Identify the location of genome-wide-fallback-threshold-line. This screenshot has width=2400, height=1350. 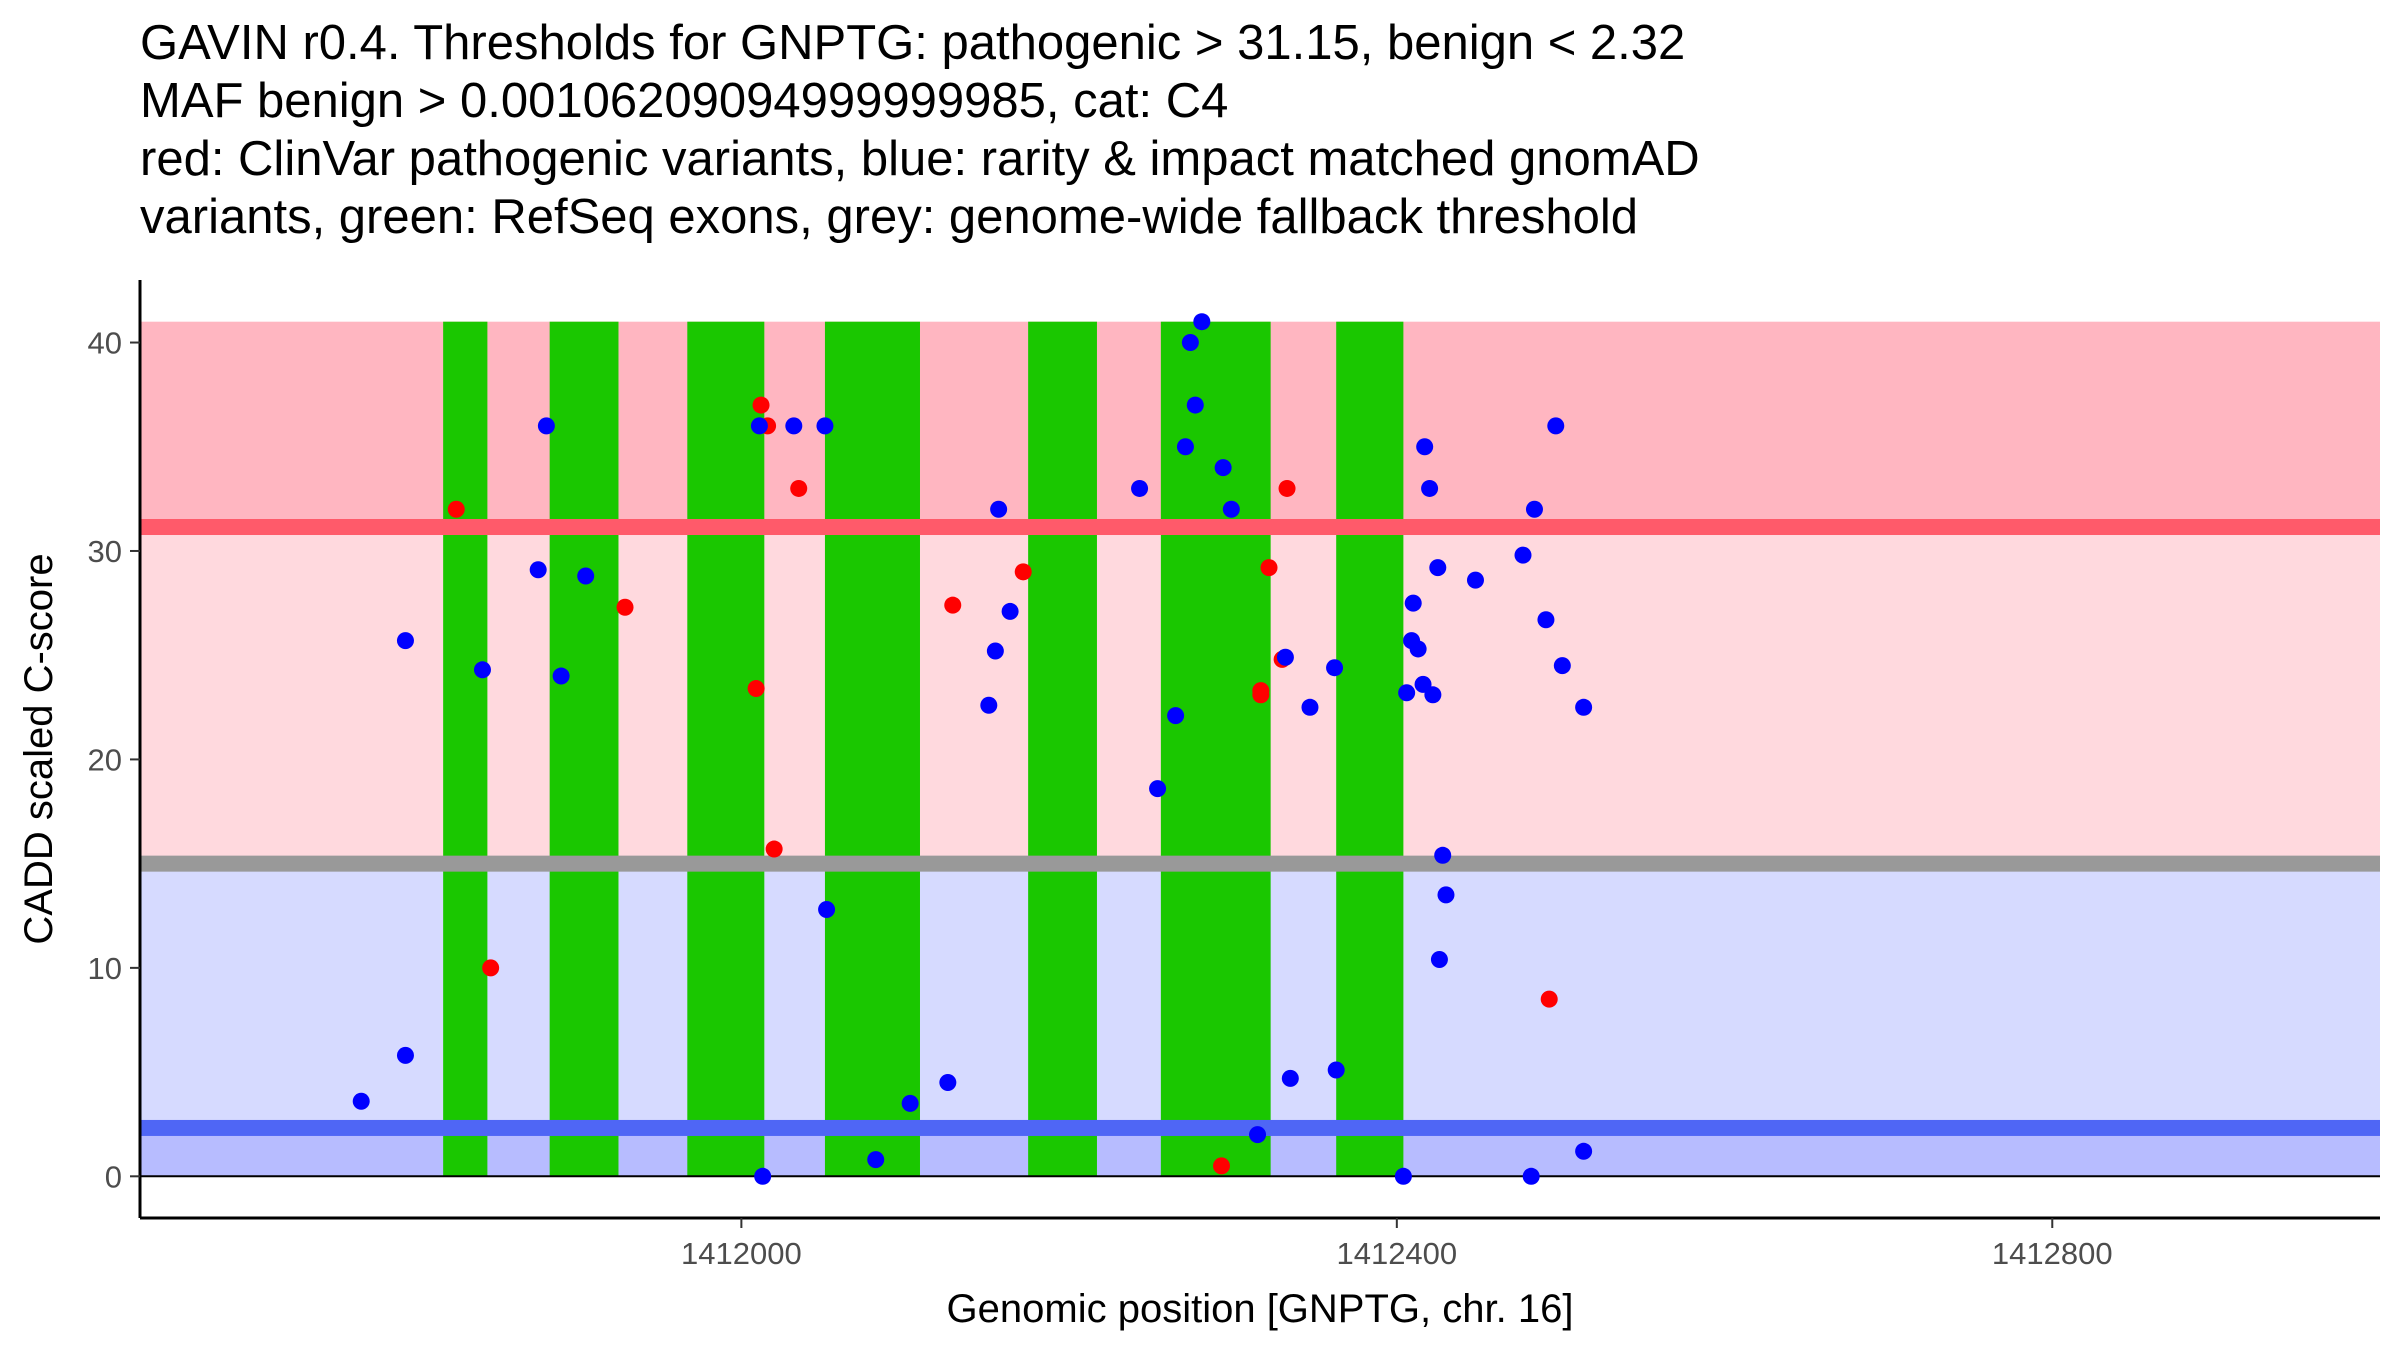
(1260, 863).